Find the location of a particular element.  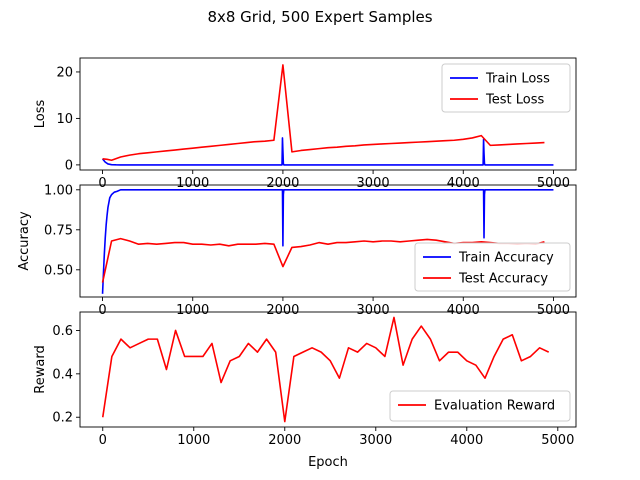

y-axis-label: Reward is located at coordinates (40, 369).